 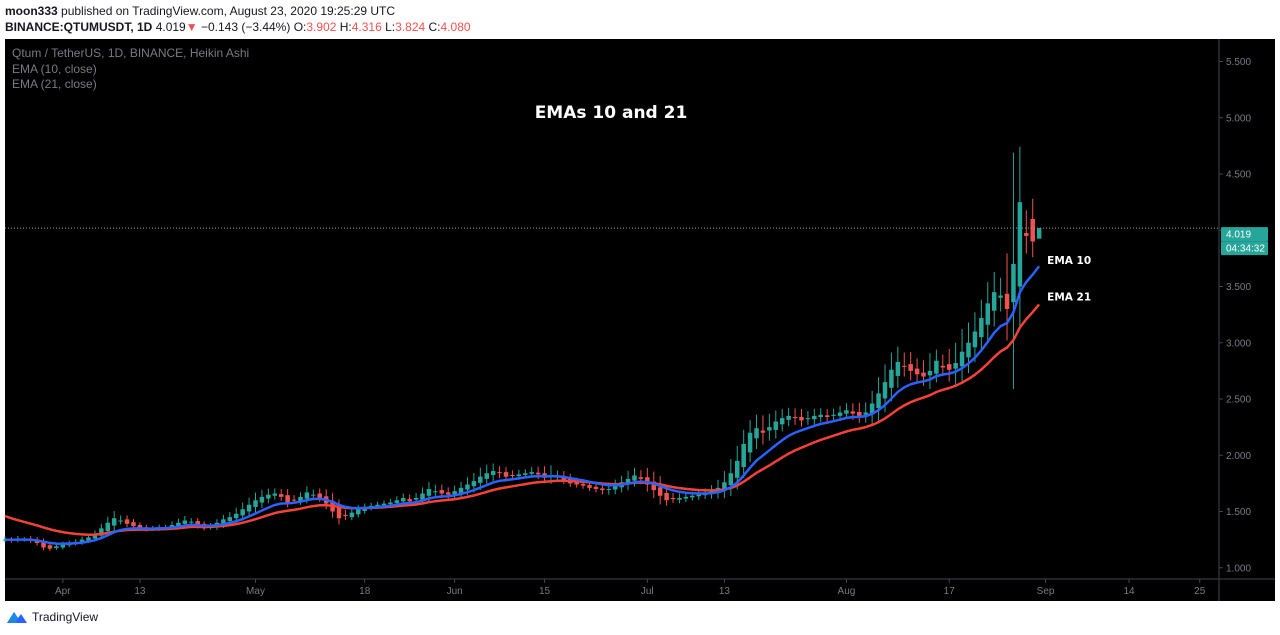 What do you see at coordinates (455, 591) in the screenshot?
I see `time-tick-label: Jun` at bounding box center [455, 591].